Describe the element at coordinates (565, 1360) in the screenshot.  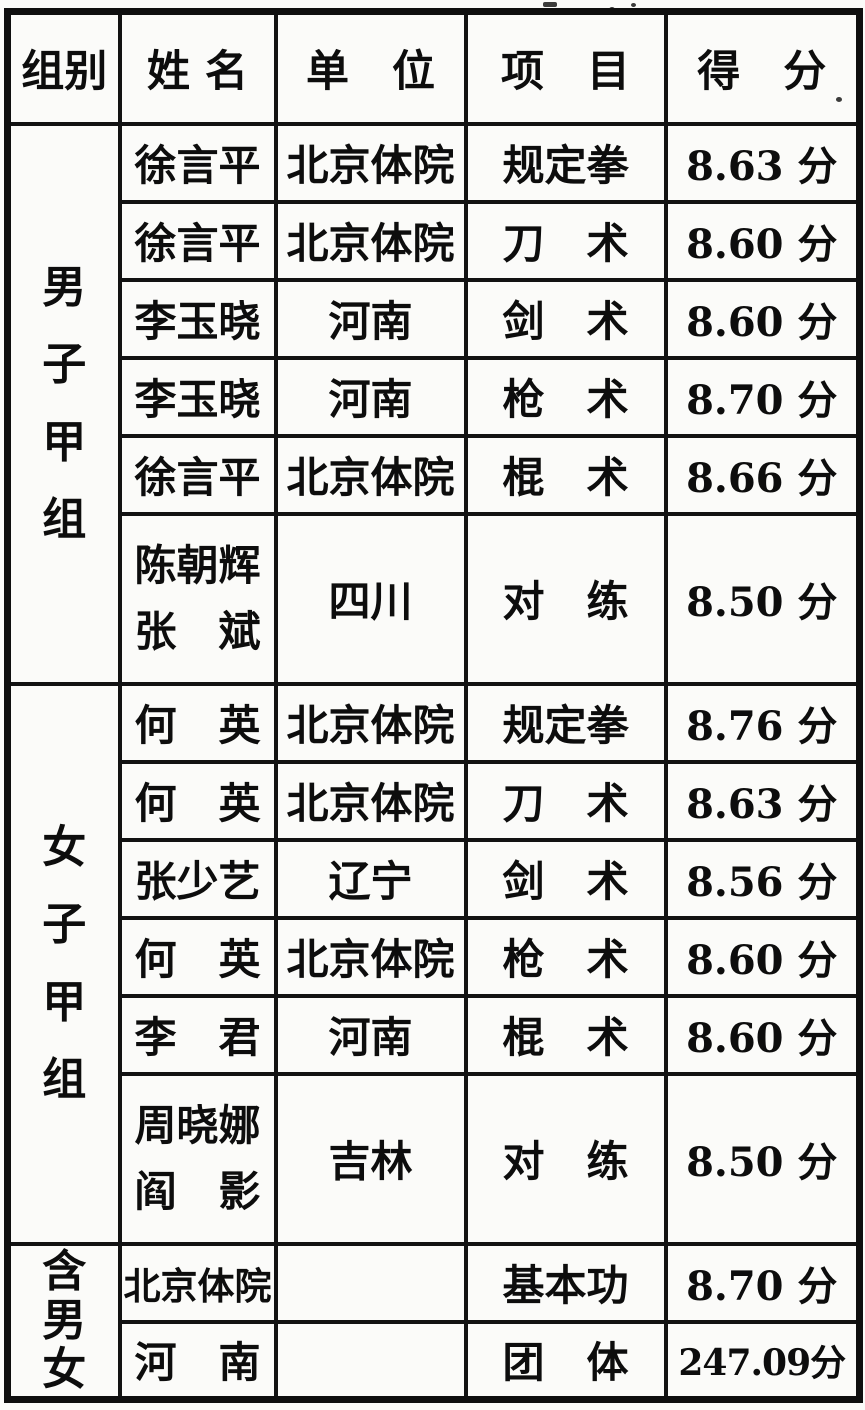
I see `event-cell: 团 体` at that location.